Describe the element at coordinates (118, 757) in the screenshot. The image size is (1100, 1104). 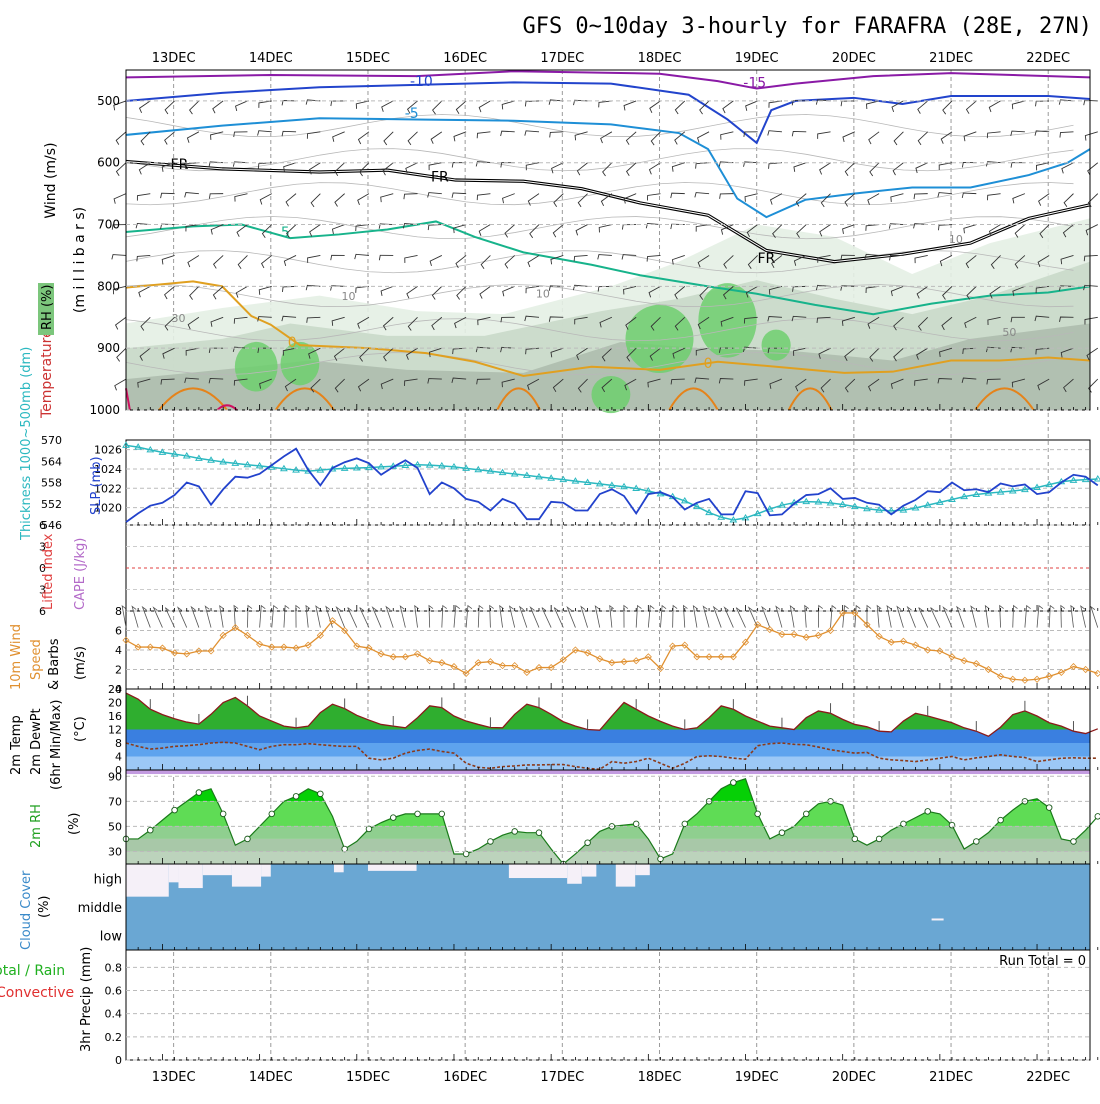
I see `temp-tick-label: 4` at that location.